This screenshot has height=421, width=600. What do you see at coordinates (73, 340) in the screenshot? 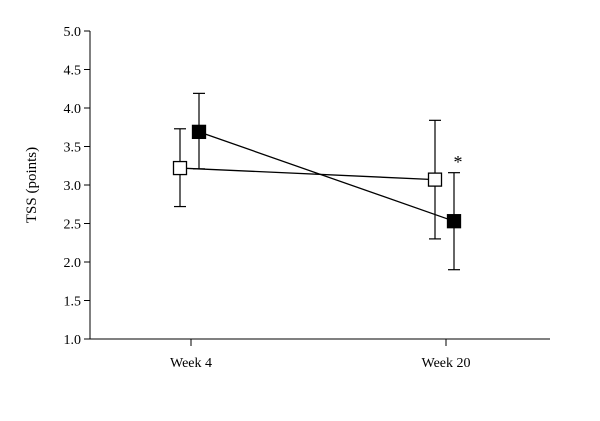
I see `y-tick-label: 1.0` at bounding box center [73, 340].